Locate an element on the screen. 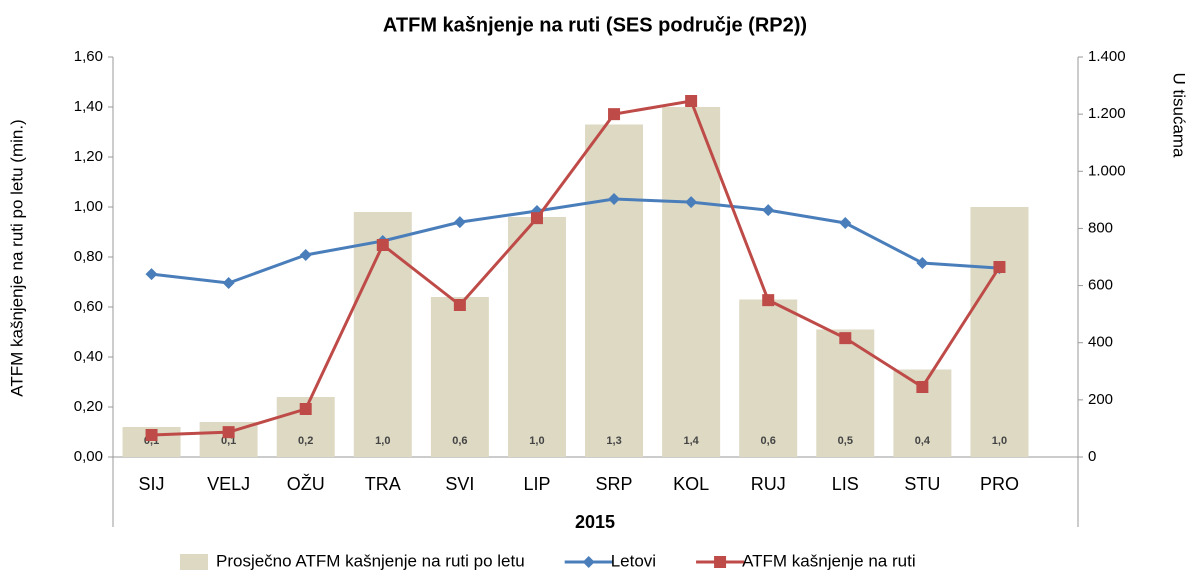 This screenshot has width=1190, height=581. data-label: 1,4 is located at coordinates (691, 441).